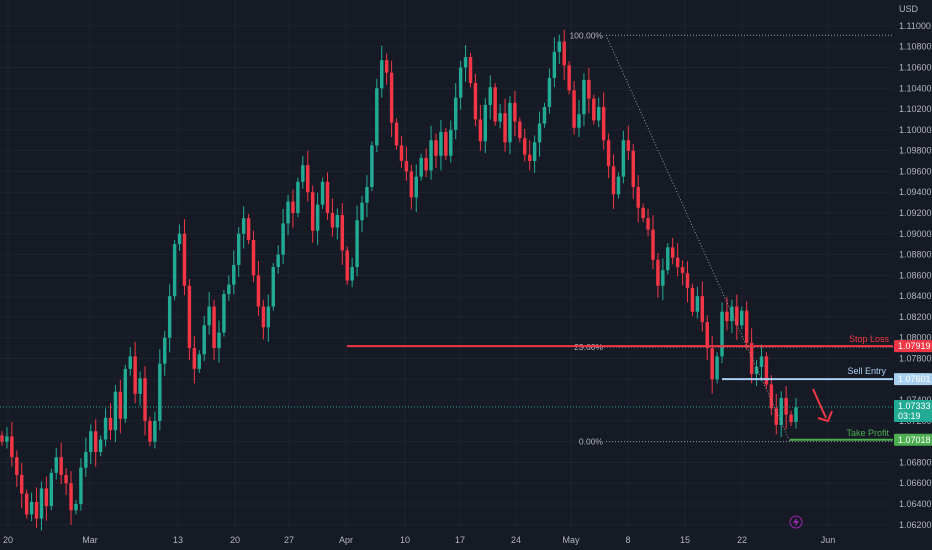  I want to click on arrow-head-icon, so click(825, 416).